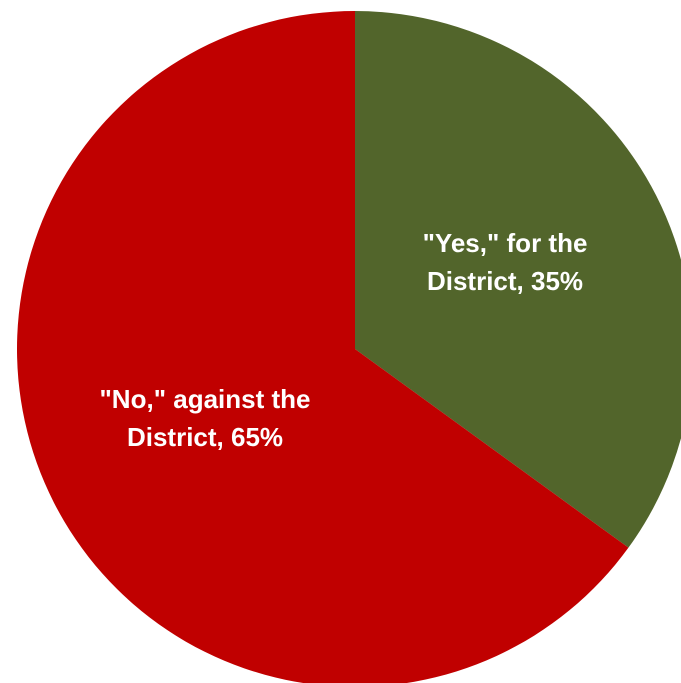 The height and width of the screenshot is (683, 681). I want to click on slice-label-line: "Yes," for the, so click(505, 243).